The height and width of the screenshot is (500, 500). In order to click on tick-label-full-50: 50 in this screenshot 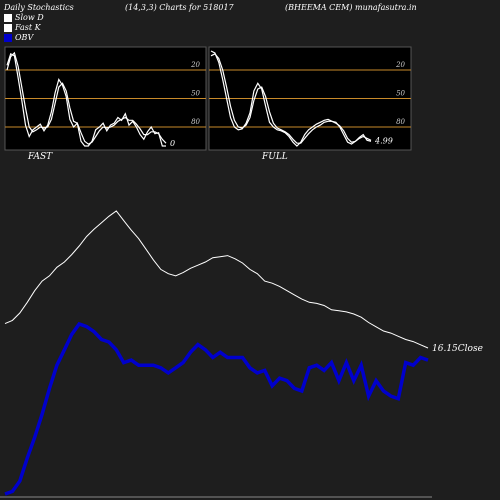, I will do `click(400, 94)`.